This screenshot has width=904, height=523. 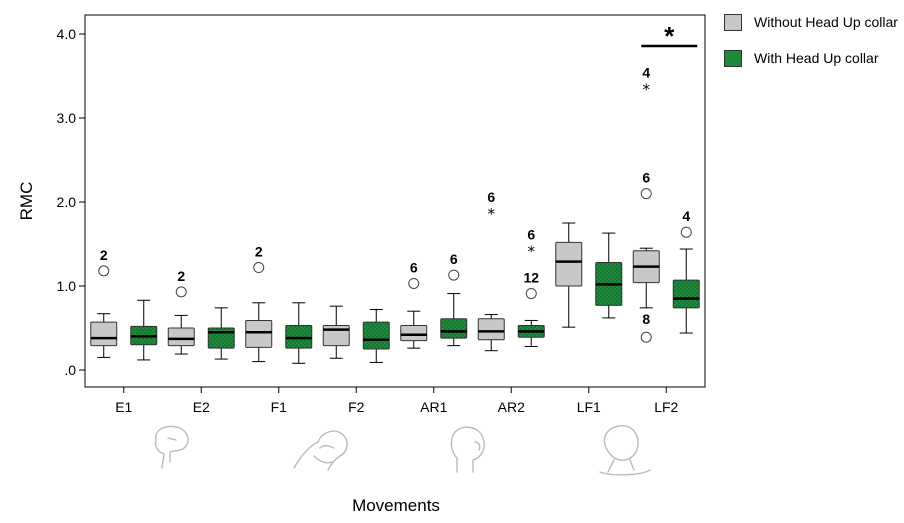 I want to click on legend-swatch-green, so click(x=733, y=58).